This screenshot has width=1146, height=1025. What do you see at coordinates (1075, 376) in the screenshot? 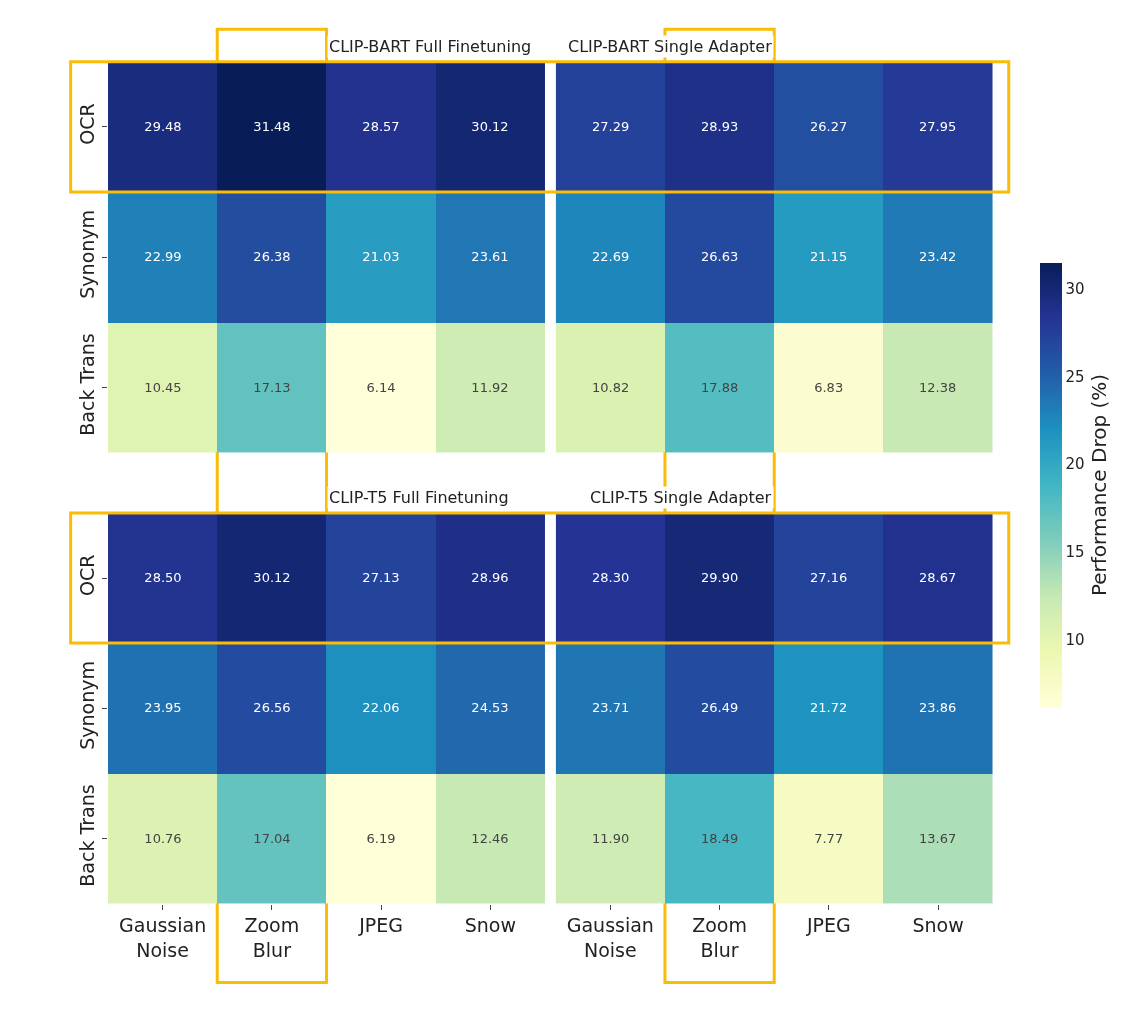
I see `color-bar-label: 25` at bounding box center [1075, 376].